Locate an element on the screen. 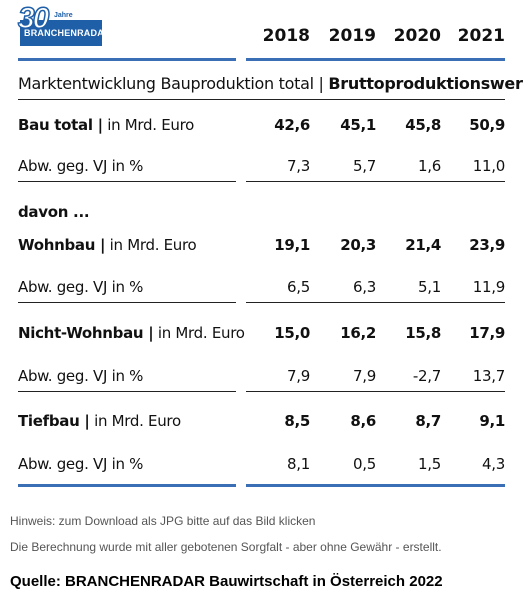 The width and height of the screenshot is (523, 606). row-label-bau-total: Bau total | in Mrd. Euro is located at coordinates (106, 125).